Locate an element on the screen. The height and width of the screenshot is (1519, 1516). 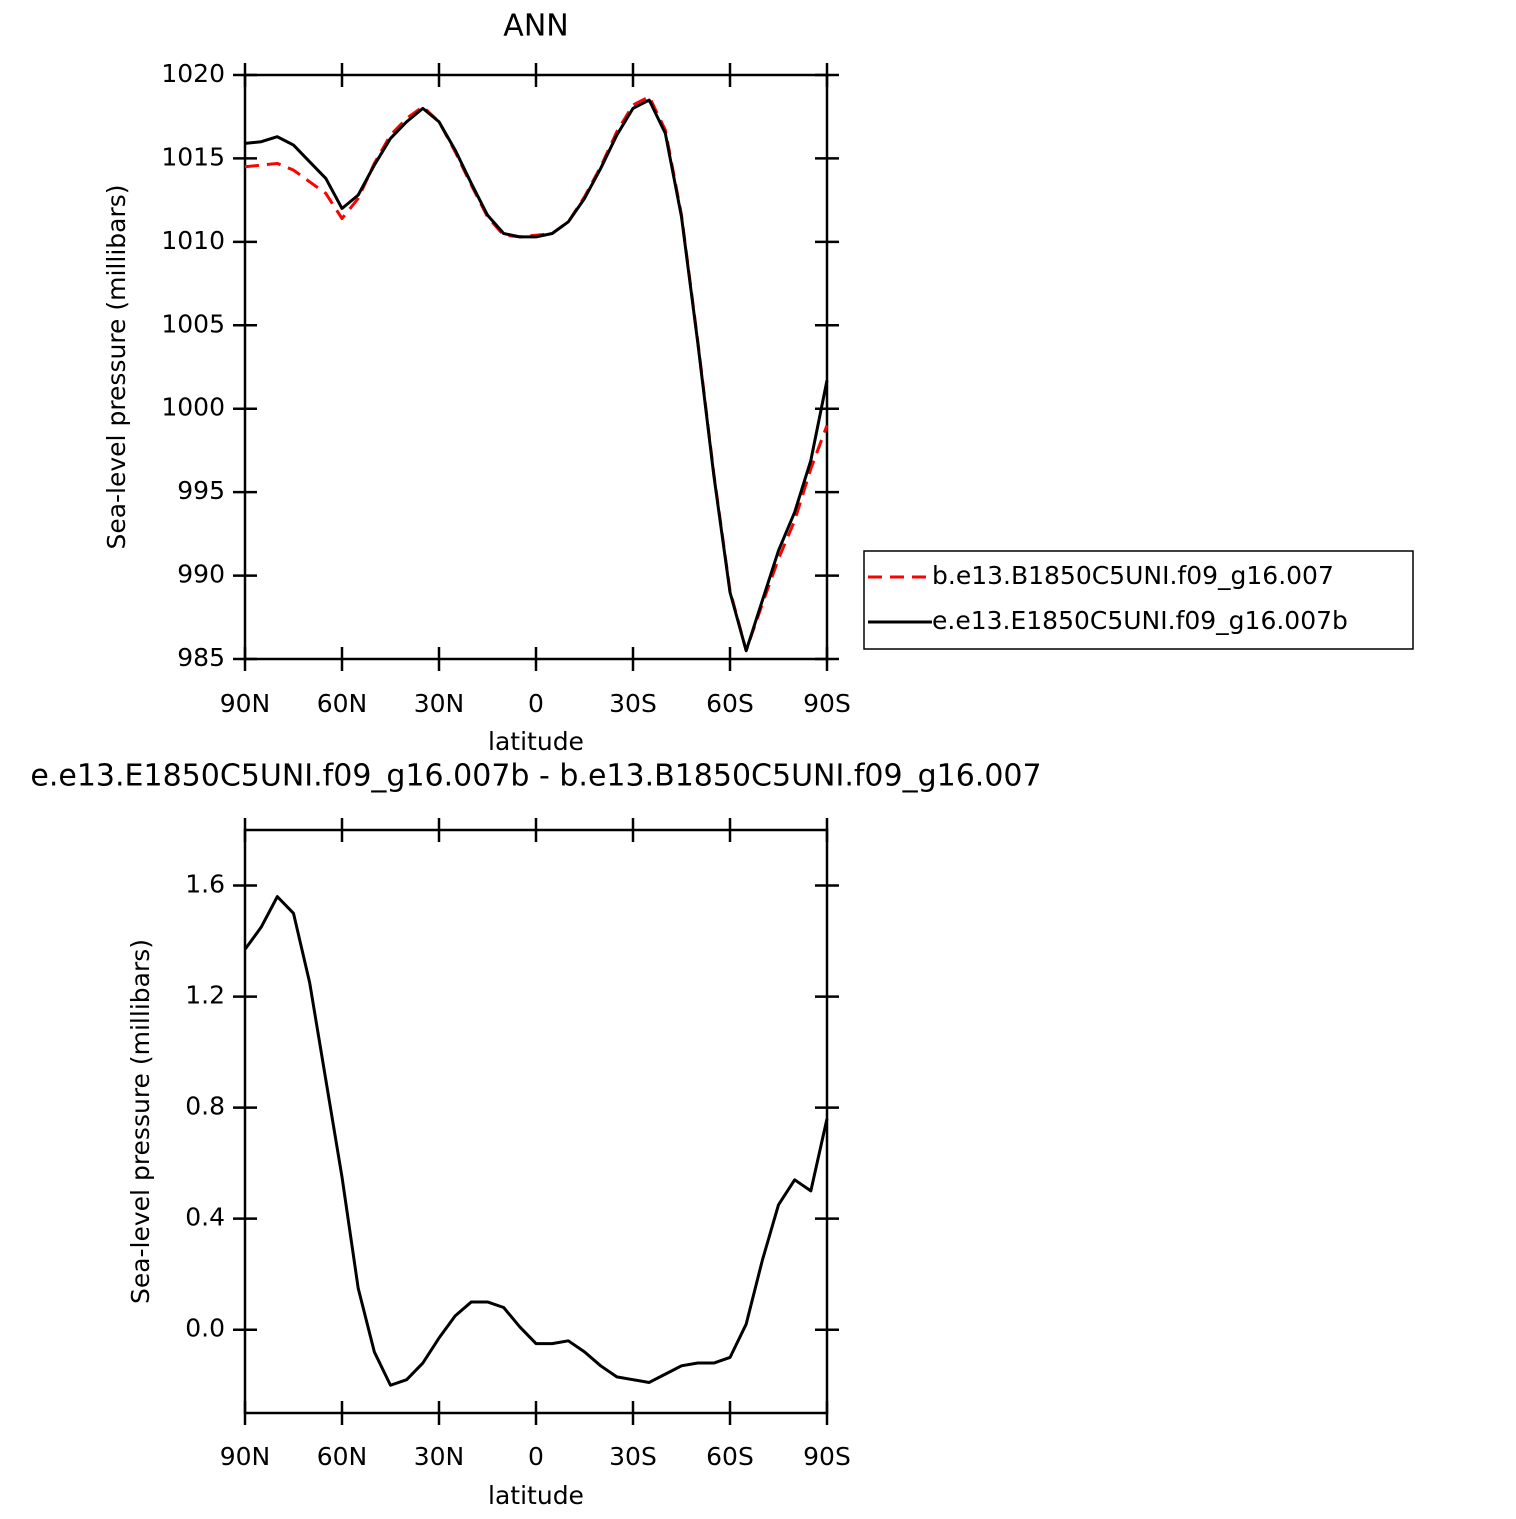
y-tick-label: 0.8 is located at coordinates (205, 1106).